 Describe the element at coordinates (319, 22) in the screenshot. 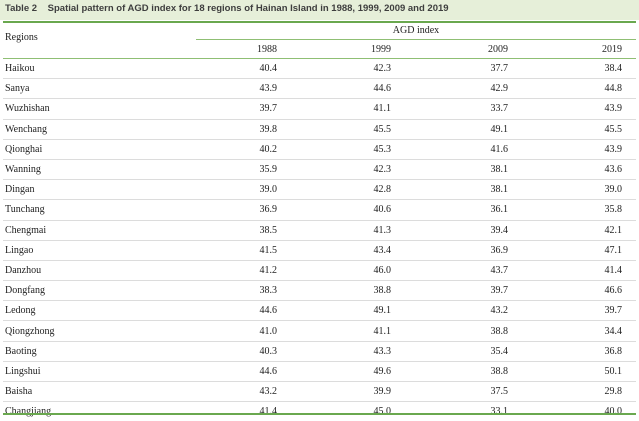

I see `top-rule` at that location.